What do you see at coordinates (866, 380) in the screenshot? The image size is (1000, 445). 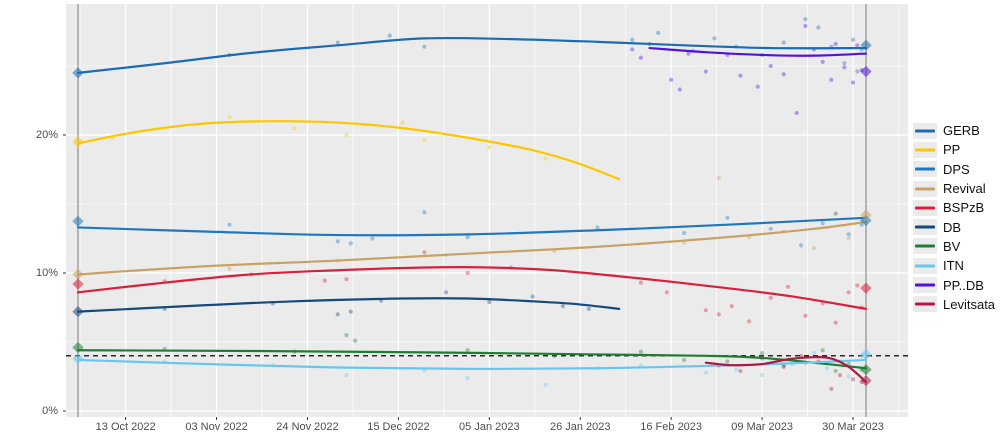 I see `levitsata-result-marker` at bounding box center [866, 380].